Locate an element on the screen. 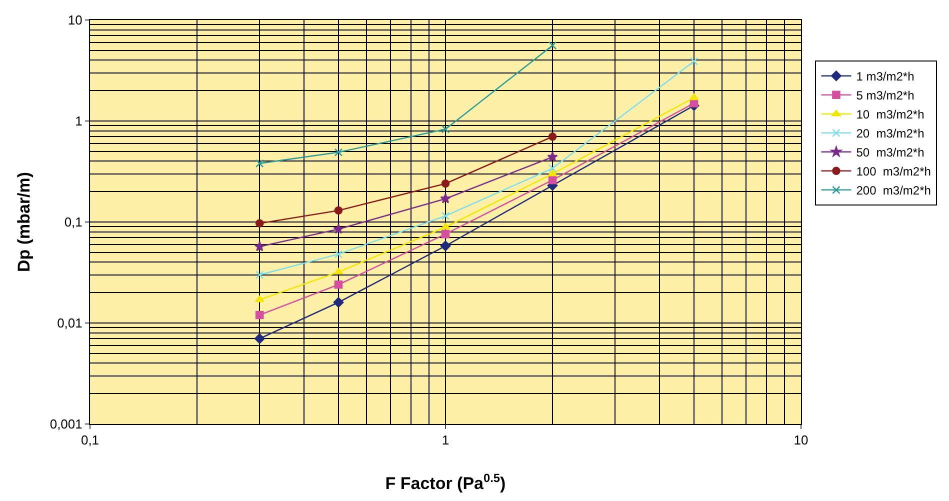 Image resolution: width=949 pixels, height=501 pixels. y-tick-label: 10 is located at coordinates (75, 20).